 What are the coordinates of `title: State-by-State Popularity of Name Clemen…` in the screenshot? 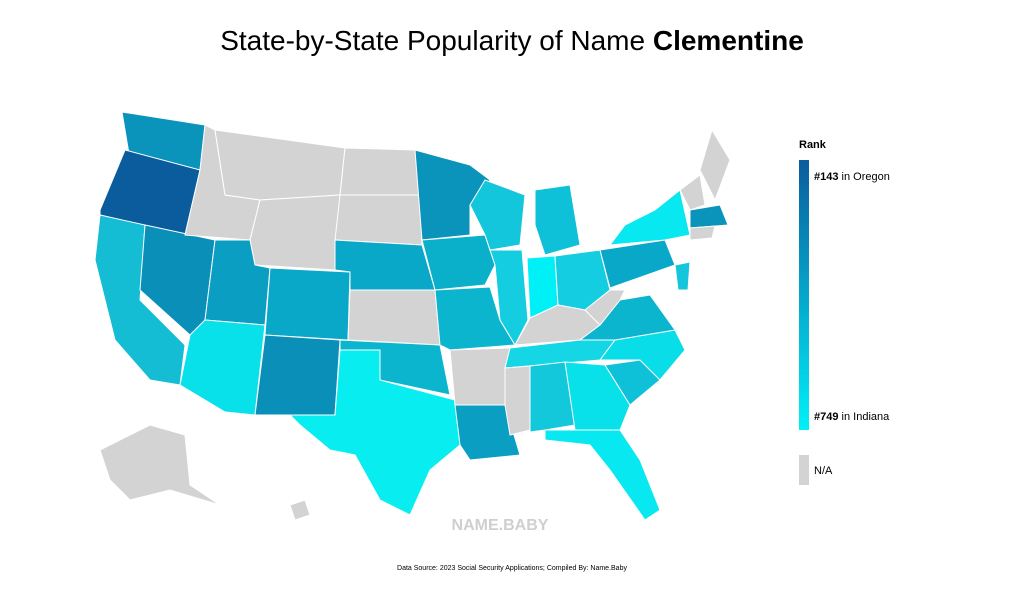 It's located at (512, 40).